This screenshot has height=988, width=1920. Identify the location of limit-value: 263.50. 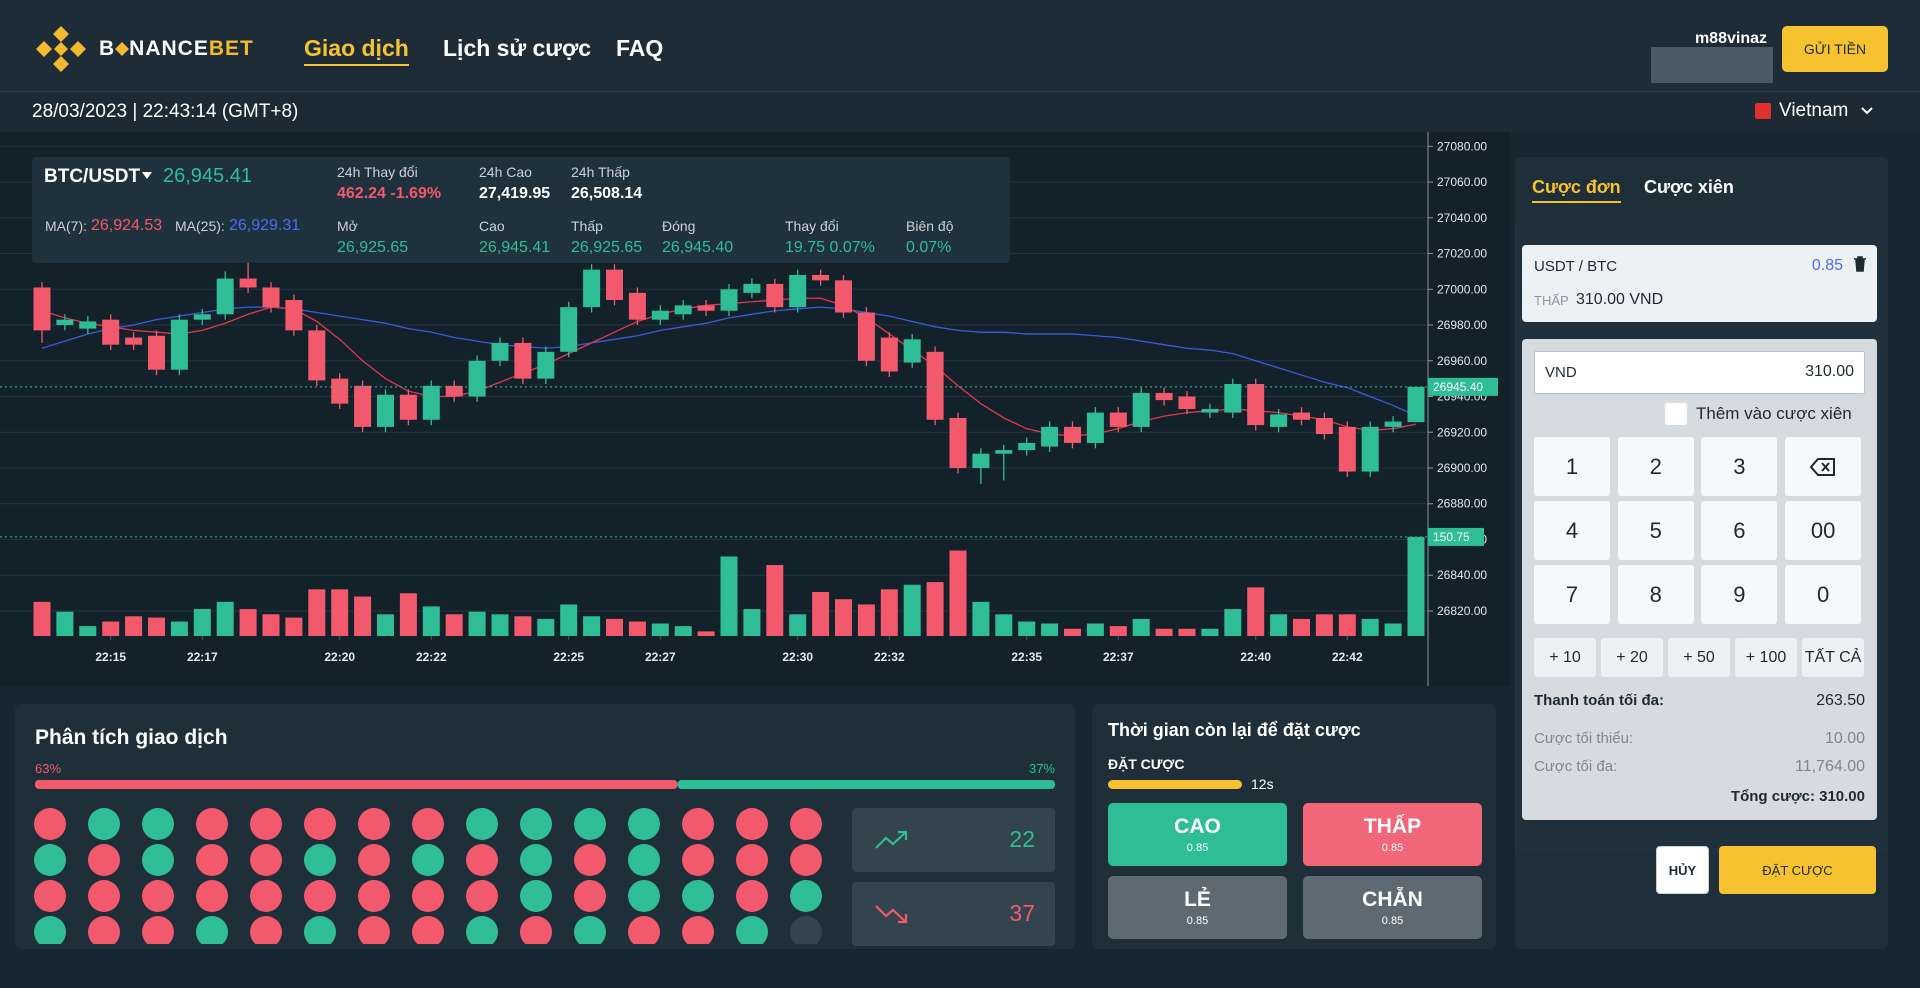
(1840, 700).